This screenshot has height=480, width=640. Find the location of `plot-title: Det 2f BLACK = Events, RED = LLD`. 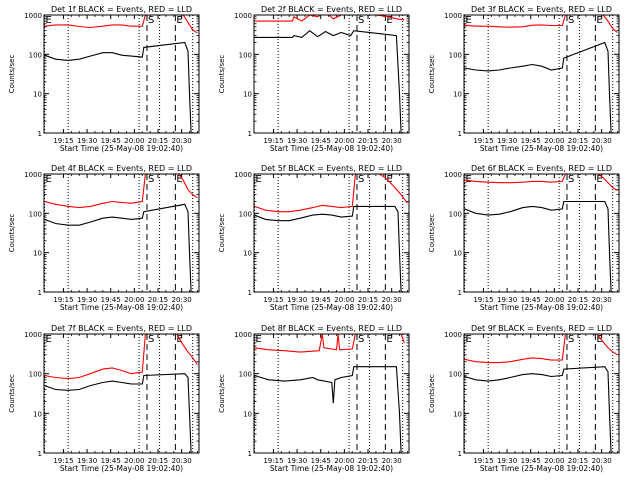

plot-title: Det 2f BLACK = Events, RED = LLD is located at coordinates (331, 9).